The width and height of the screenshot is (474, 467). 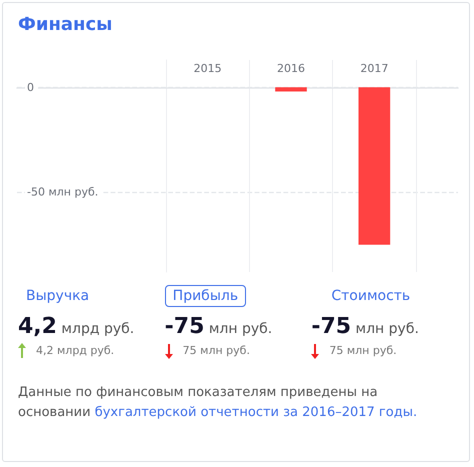 I want to click on chart-title: Финансы, so click(x=65, y=24).